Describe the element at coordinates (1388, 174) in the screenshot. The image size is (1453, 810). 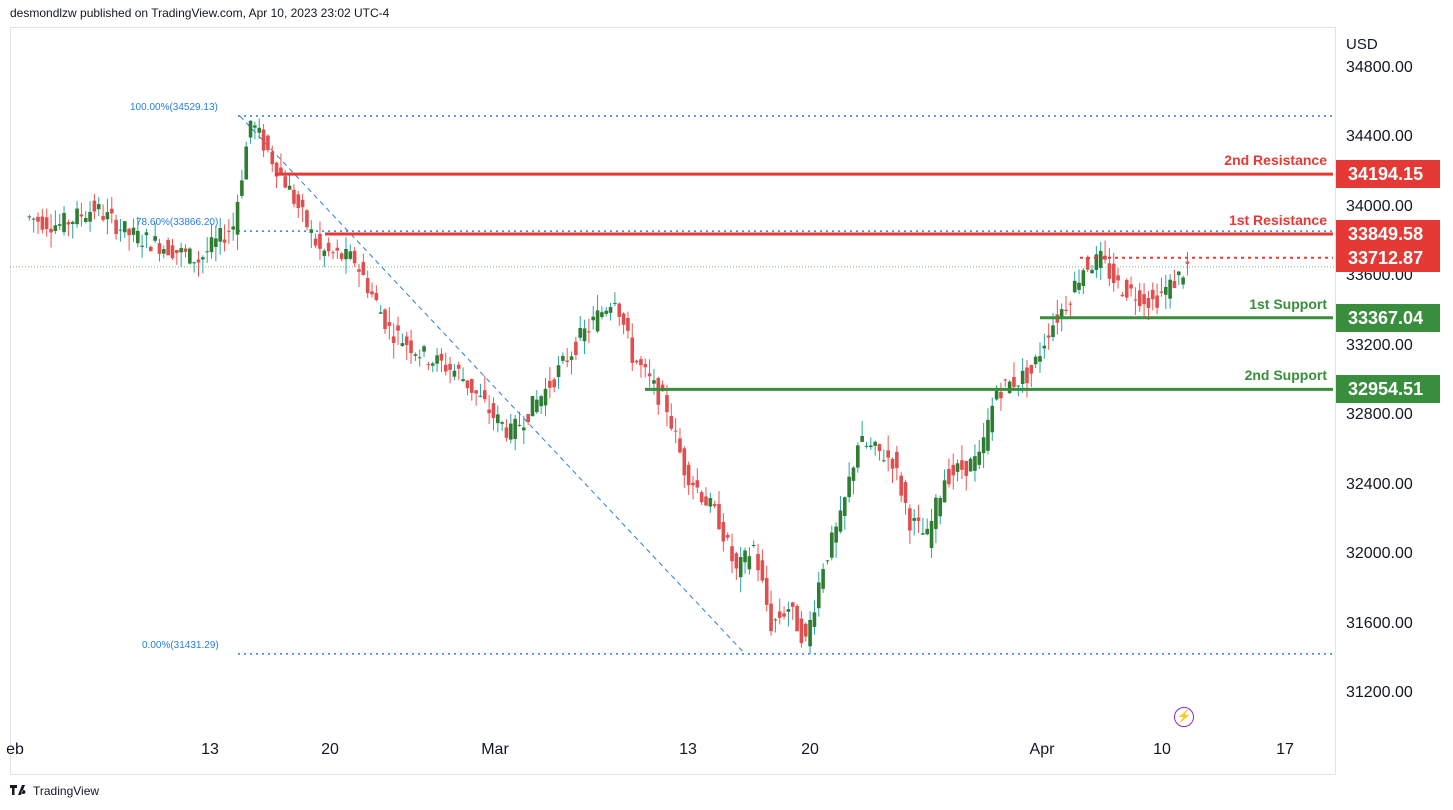
I see `price-flag: 34194.15` at that location.